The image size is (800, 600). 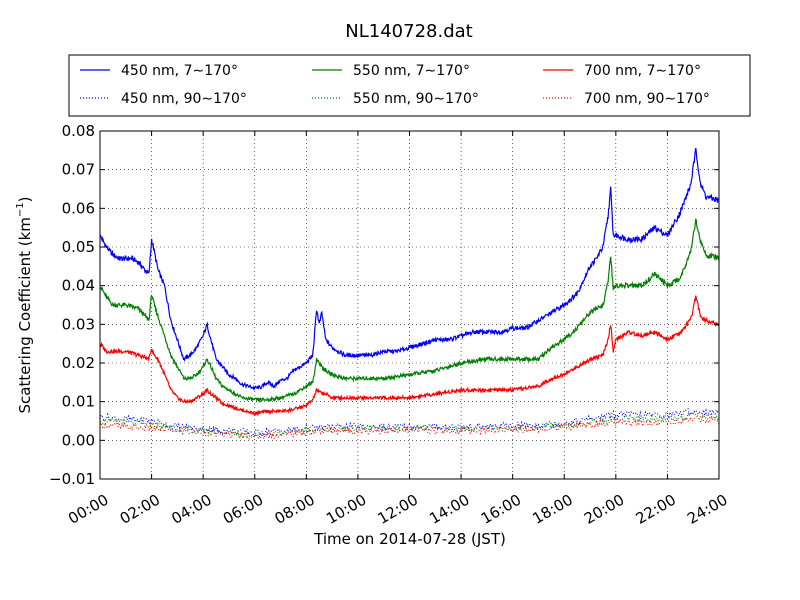 I want to click on y-tick-label: 0.07, so click(x=78, y=170).